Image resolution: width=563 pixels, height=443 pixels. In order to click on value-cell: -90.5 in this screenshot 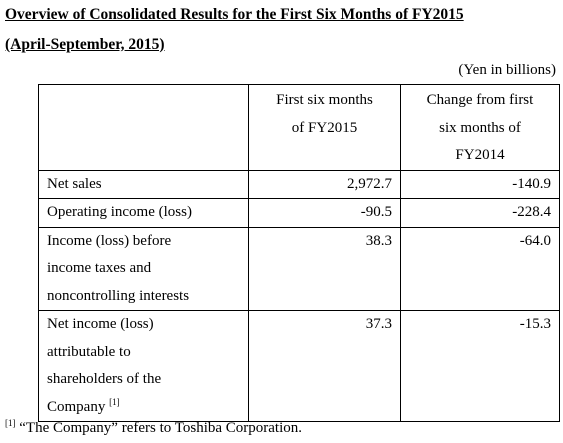, I will do `click(324, 213)`.